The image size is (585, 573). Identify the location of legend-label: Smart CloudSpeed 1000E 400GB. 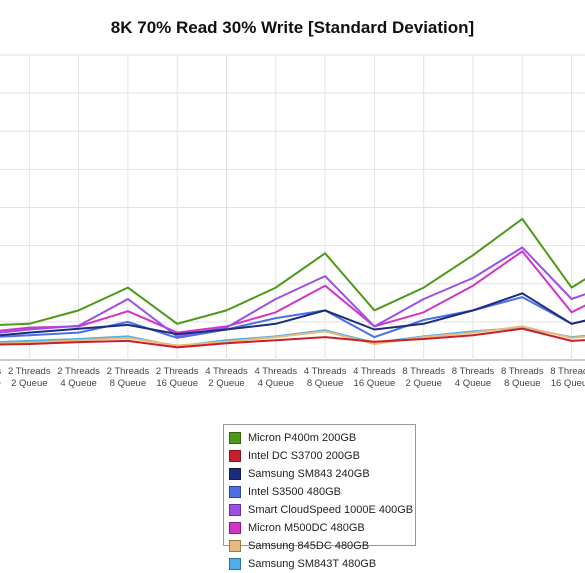
(331, 510).